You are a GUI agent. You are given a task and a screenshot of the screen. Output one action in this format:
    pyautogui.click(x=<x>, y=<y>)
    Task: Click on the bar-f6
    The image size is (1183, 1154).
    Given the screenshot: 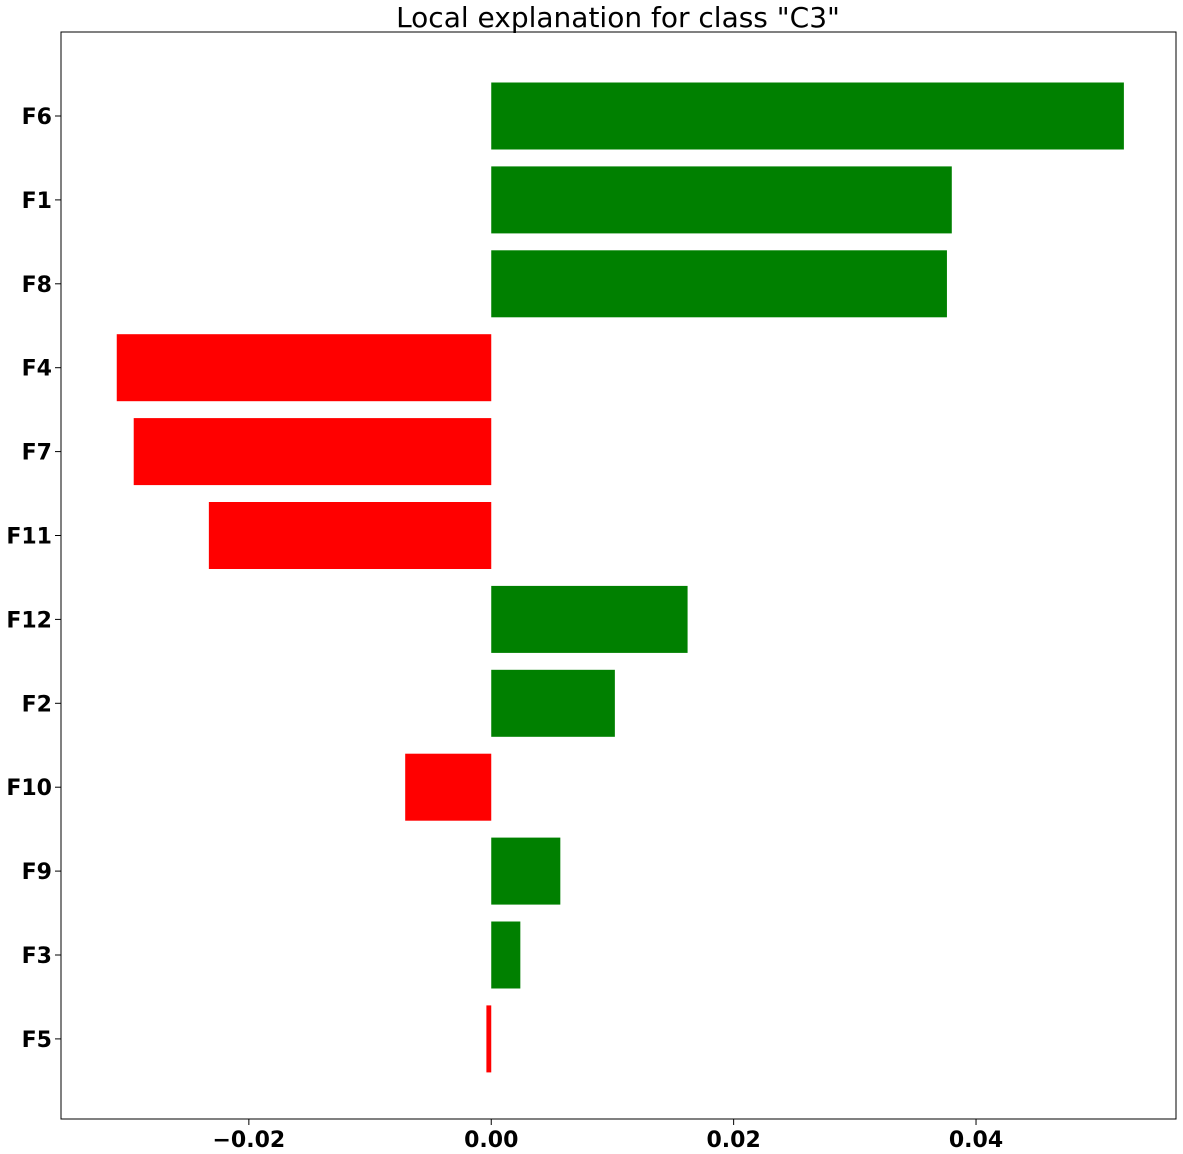 What is the action you would take?
    pyautogui.click(x=807, y=116)
    